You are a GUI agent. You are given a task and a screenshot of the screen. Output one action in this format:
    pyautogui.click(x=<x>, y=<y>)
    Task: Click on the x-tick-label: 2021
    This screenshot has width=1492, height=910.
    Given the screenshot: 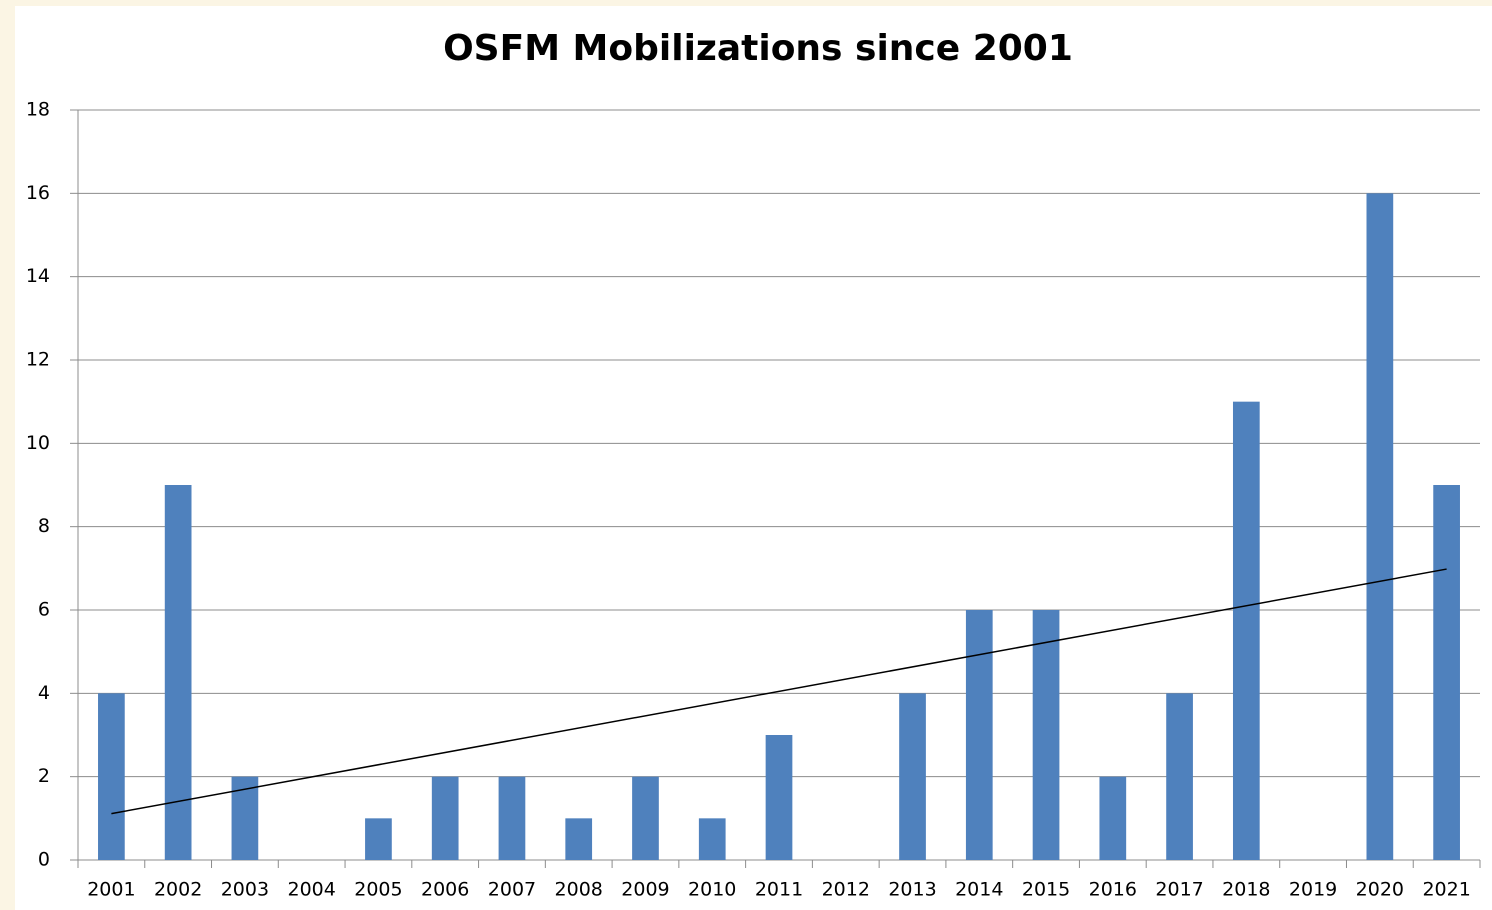 What is the action you would take?
    pyautogui.click(x=1446, y=890)
    